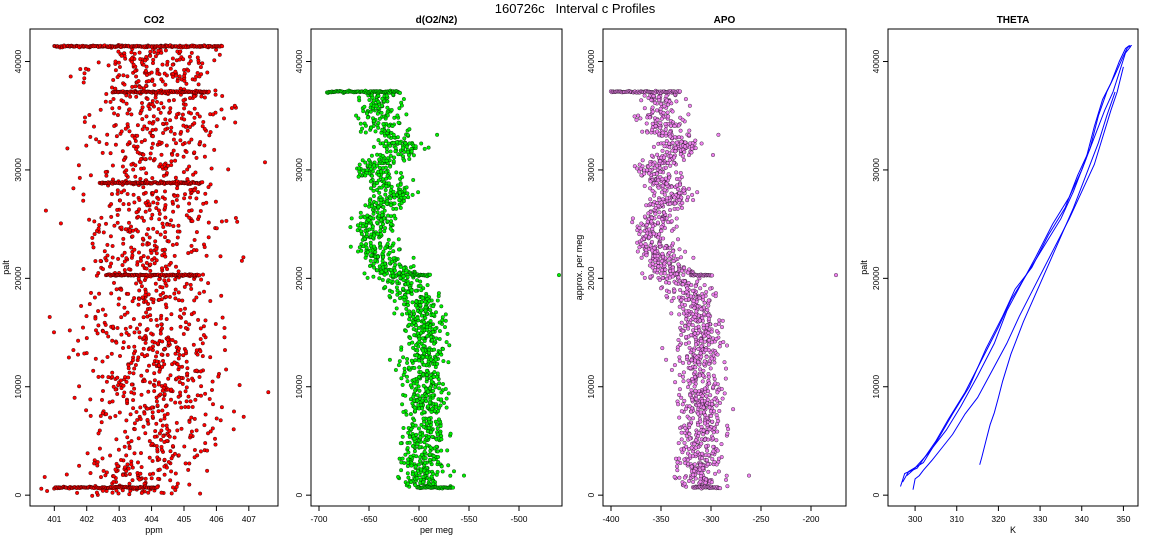  I want to click on x-tick-label: -500, so click(518, 519).